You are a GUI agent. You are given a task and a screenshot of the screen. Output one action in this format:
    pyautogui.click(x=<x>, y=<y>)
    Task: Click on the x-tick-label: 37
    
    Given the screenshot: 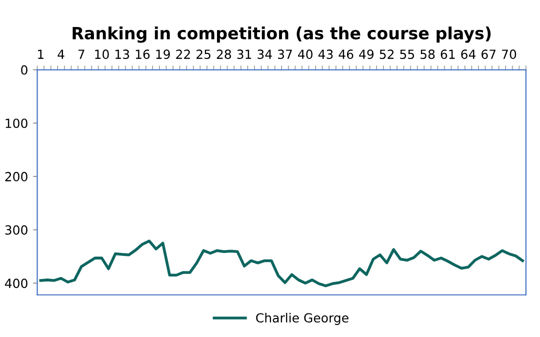 What is the action you would take?
    pyautogui.click(x=285, y=55)
    